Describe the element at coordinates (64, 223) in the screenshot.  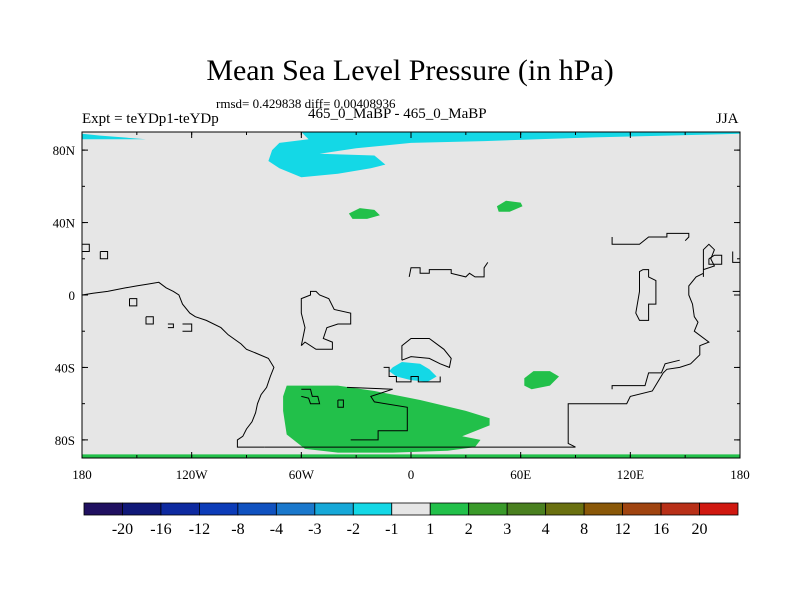
I see `y-tick-label: 40N` at that location.